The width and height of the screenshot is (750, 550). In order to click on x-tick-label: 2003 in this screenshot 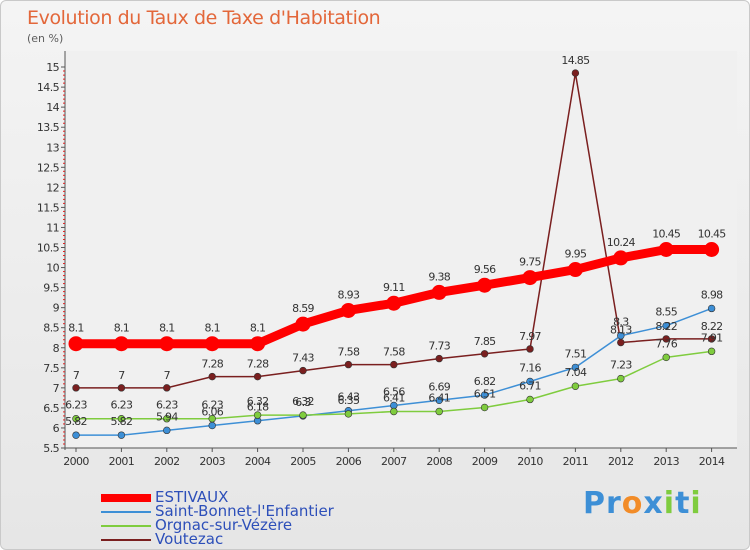, I will do `click(212, 461)`.